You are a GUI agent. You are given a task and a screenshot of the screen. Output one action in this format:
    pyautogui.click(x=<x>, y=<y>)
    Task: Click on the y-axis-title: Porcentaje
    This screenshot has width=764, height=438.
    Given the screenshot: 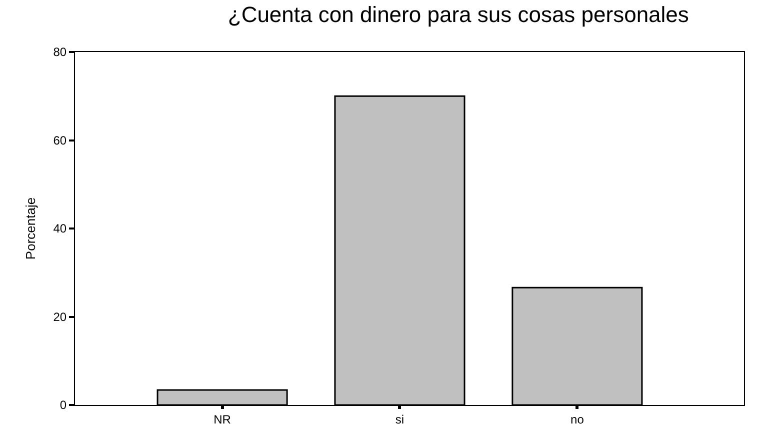 What is the action you would take?
    pyautogui.click(x=30, y=228)
    